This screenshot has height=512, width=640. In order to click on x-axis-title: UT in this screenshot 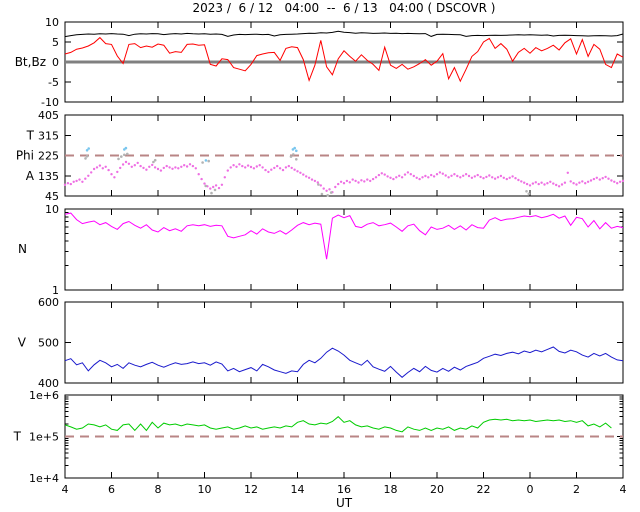, I will do `click(344, 503)`.